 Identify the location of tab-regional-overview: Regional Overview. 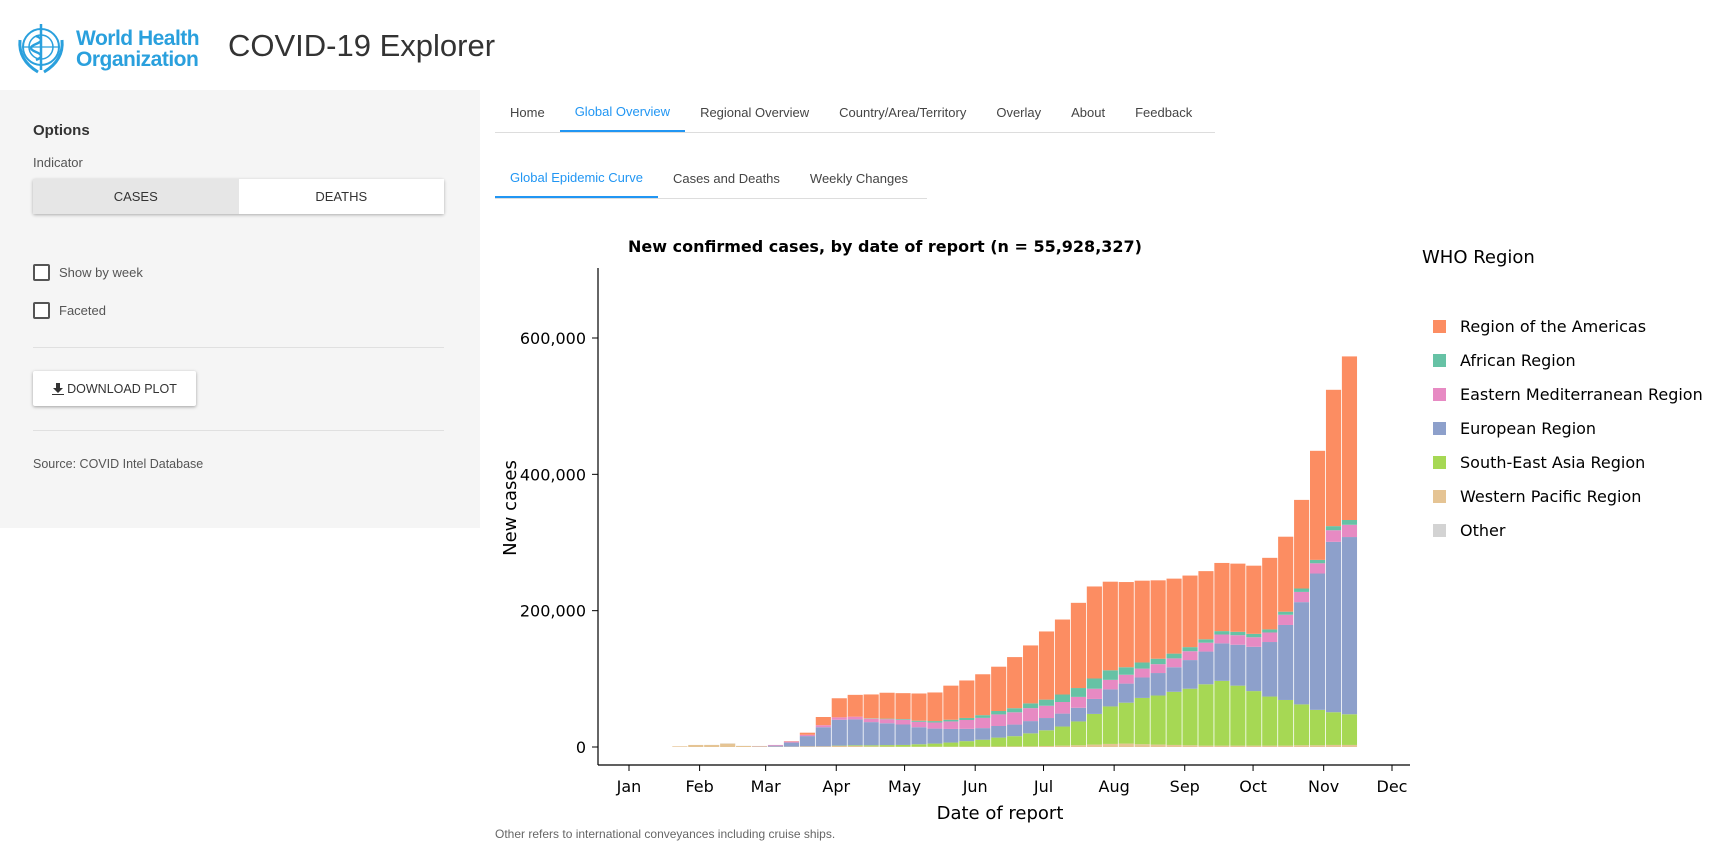
(755, 112).